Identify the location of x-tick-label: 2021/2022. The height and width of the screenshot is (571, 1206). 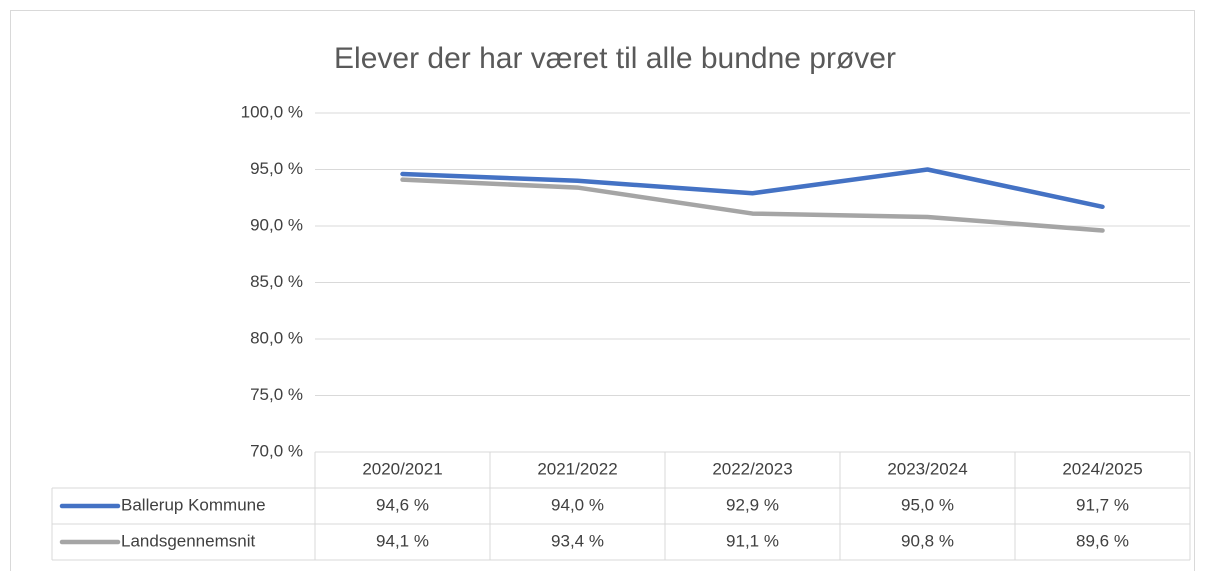
(577, 468).